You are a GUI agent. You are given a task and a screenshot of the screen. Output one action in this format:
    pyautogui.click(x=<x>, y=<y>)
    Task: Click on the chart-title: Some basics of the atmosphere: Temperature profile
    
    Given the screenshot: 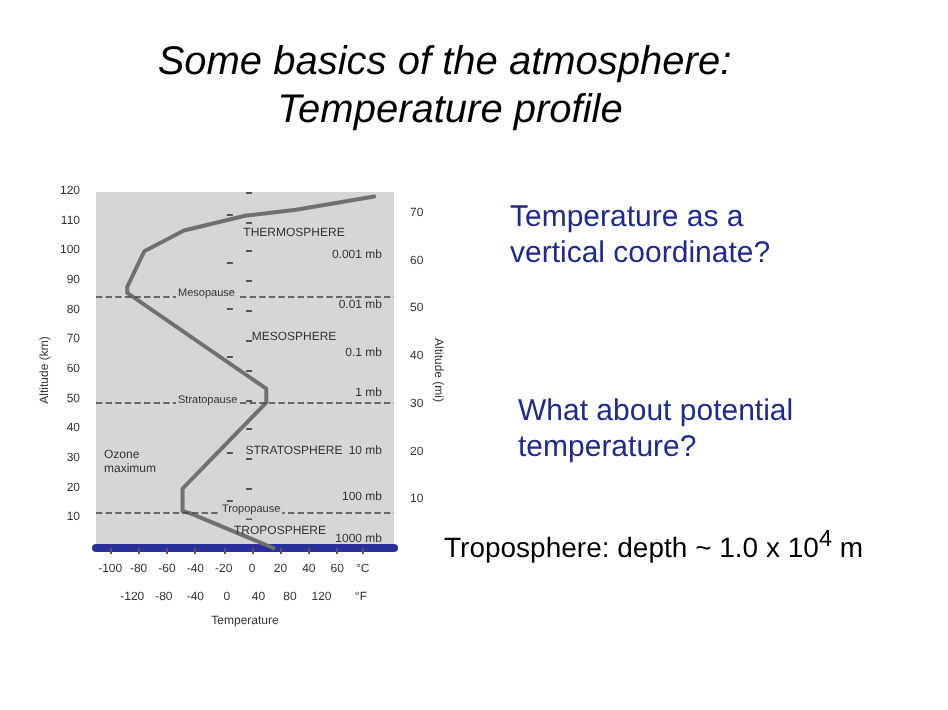 What is the action you would take?
    pyautogui.click(x=450, y=86)
    